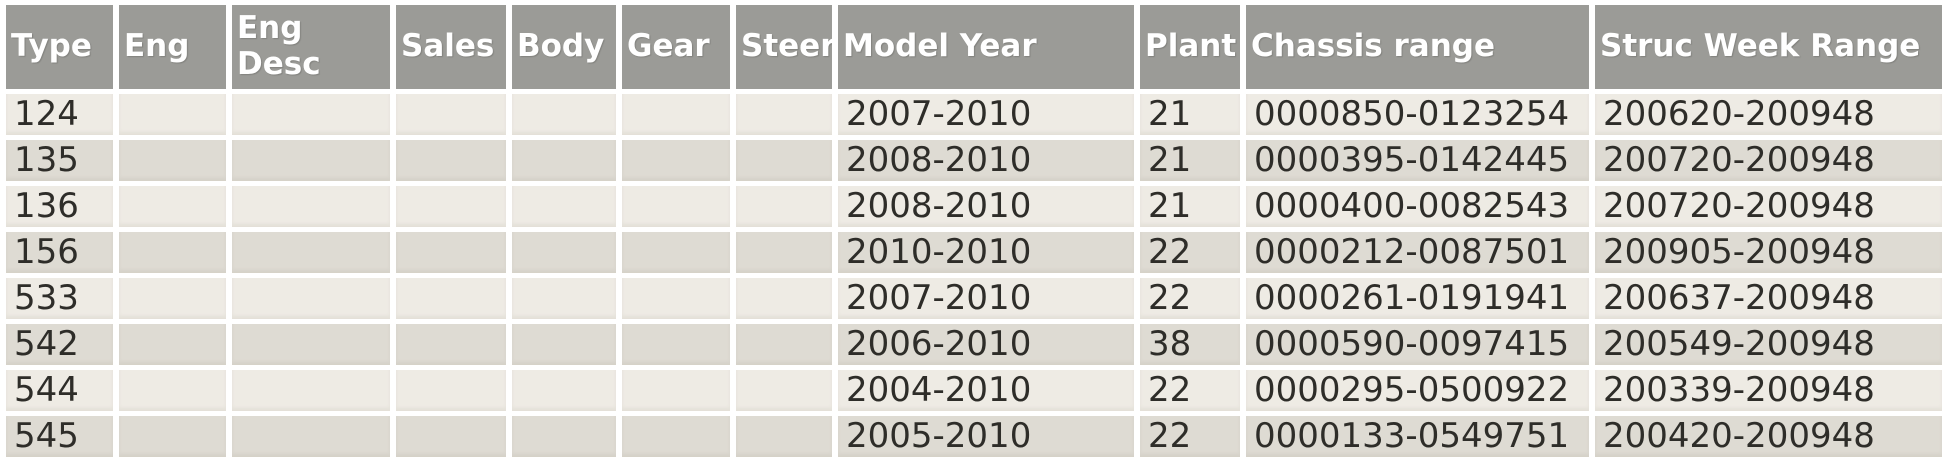 The width and height of the screenshot is (1948, 462). Describe the element at coordinates (1417, 390) in the screenshot. I see `cell-chassis-range: 0000295-0500922` at that location.